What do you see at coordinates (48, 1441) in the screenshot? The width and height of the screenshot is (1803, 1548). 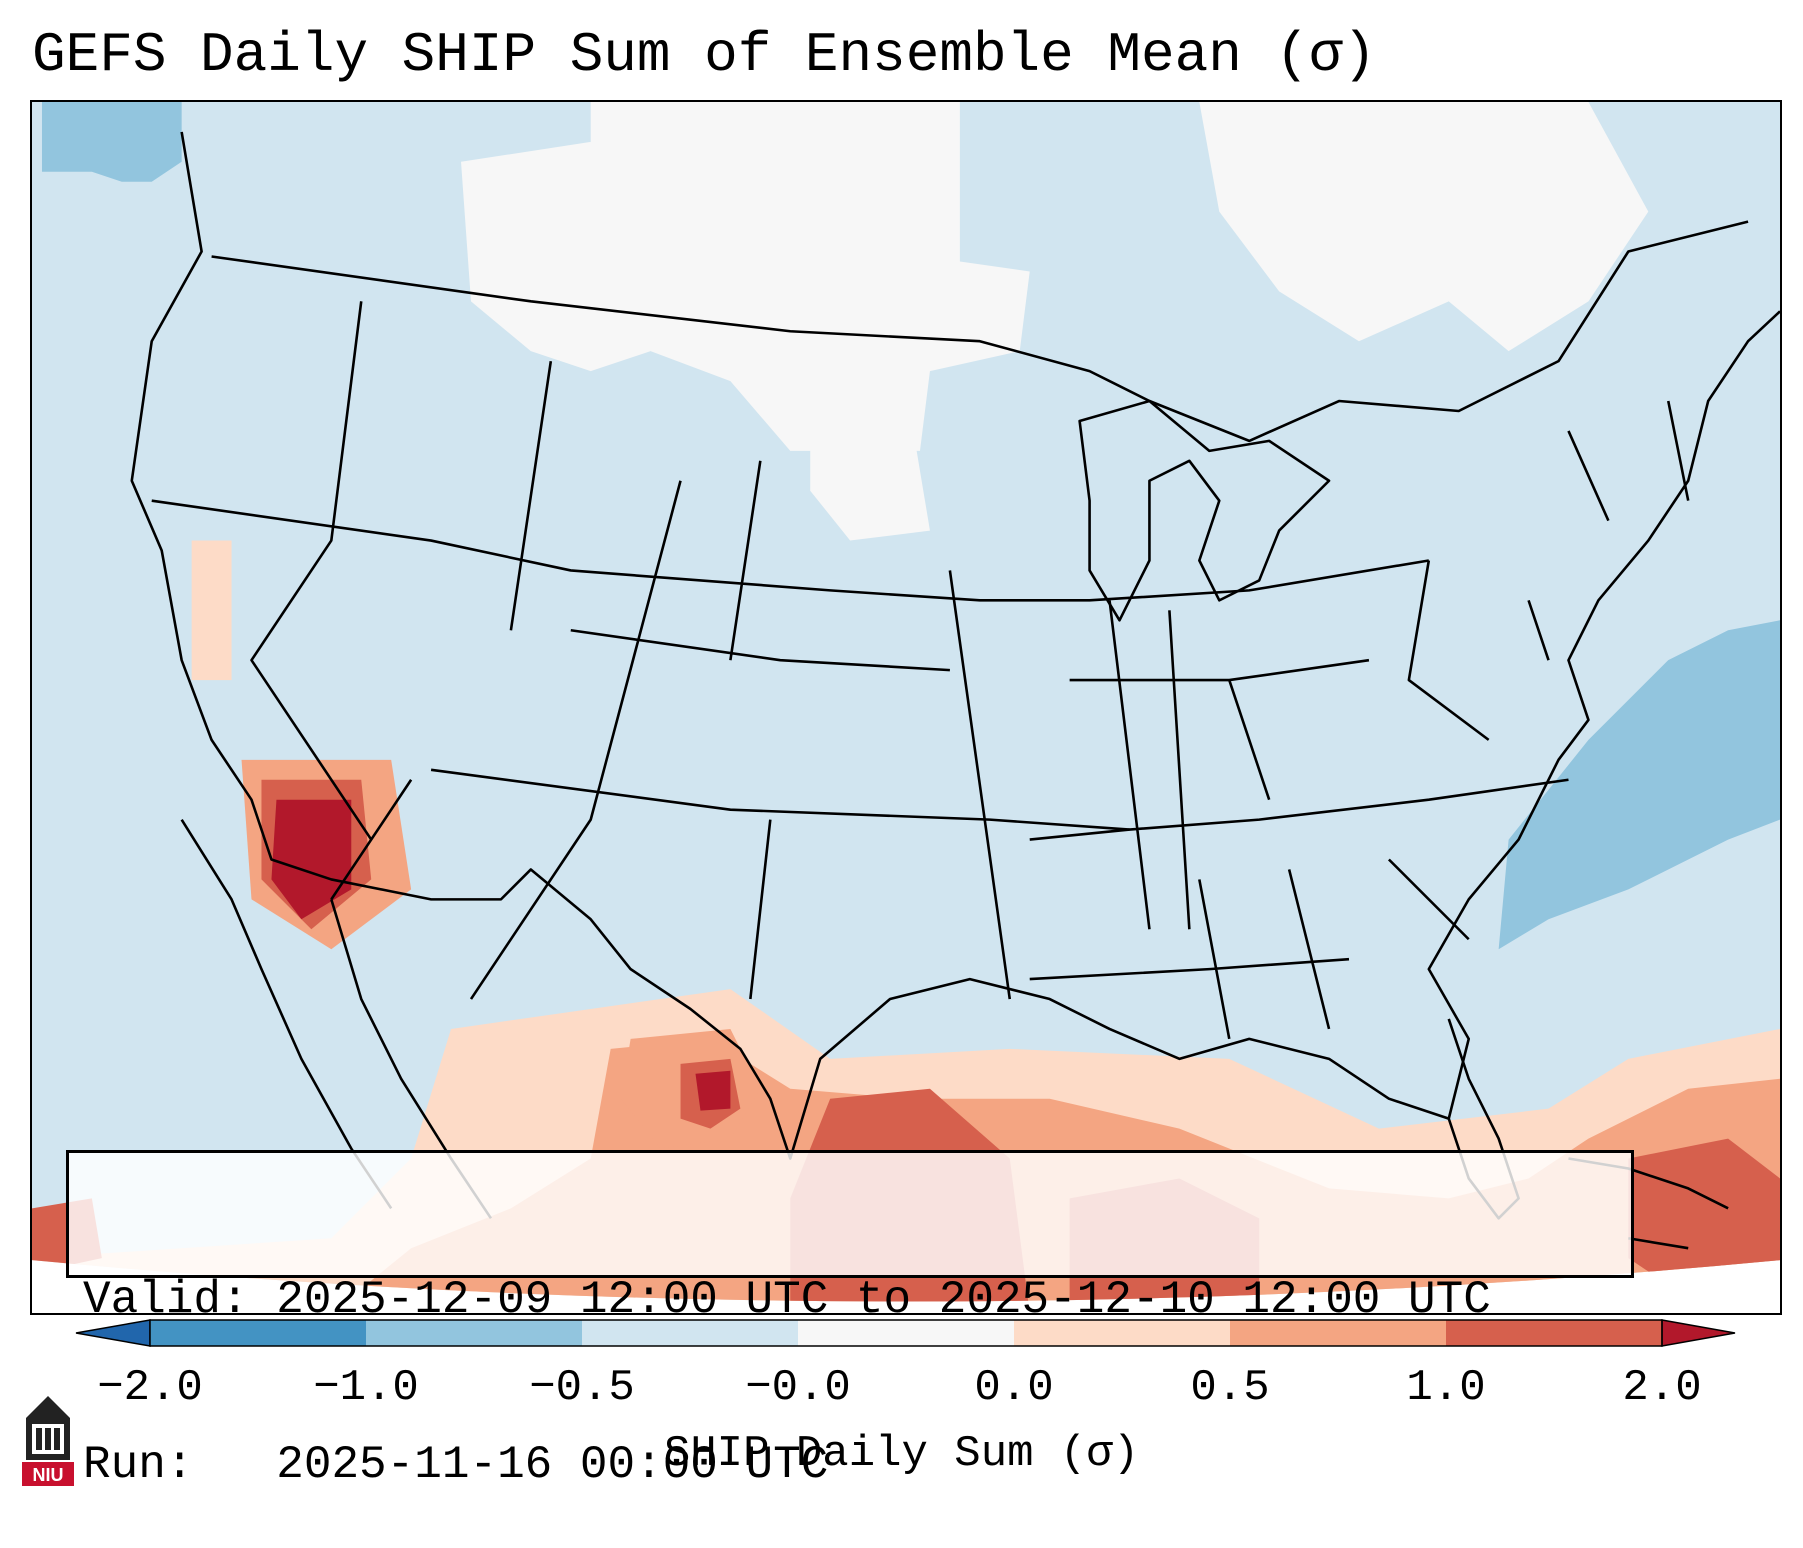 I see `niu-logo: NIU` at bounding box center [48, 1441].